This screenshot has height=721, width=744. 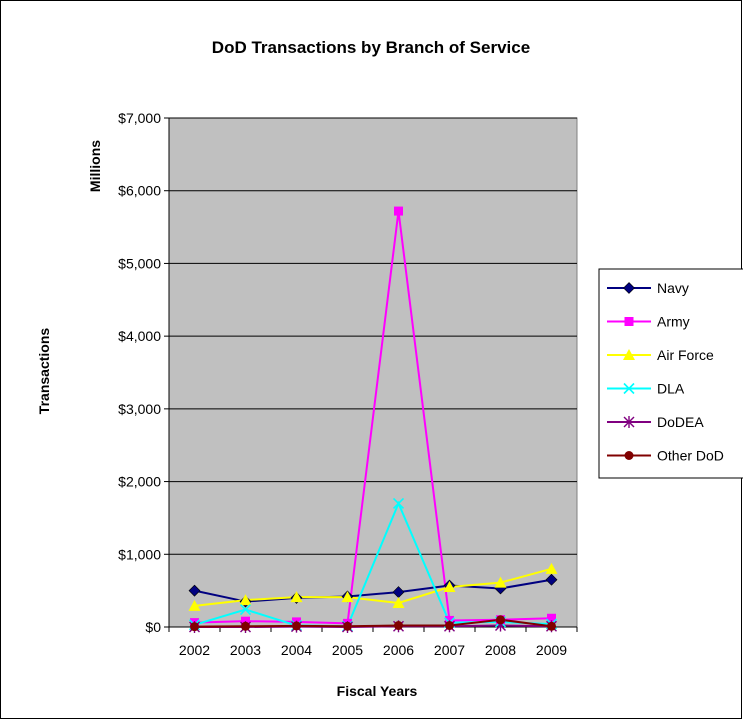 What do you see at coordinates (629, 321) in the screenshot?
I see `legend-marker-army` at bounding box center [629, 321].